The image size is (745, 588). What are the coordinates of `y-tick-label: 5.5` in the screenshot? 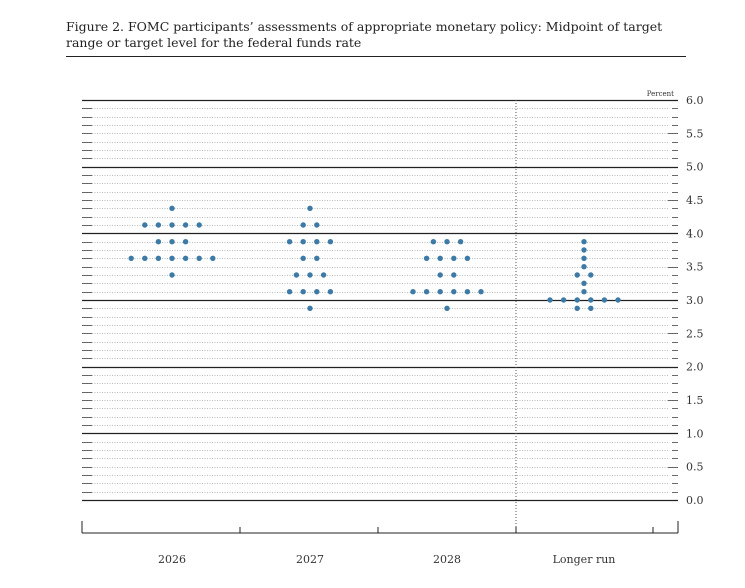 It's located at (695, 133).